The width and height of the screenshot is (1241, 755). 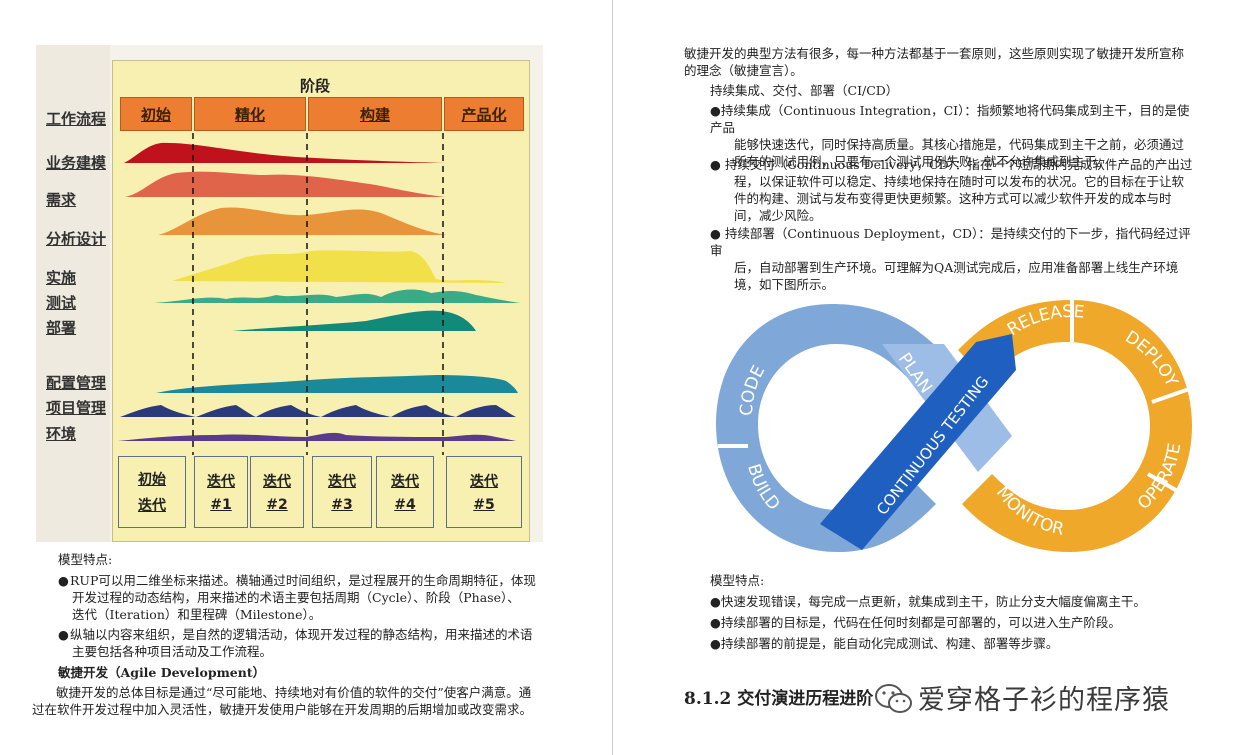 What do you see at coordinates (61, 303) in the screenshot?
I see `row-label-test: 测试` at bounding box center [61, 303].